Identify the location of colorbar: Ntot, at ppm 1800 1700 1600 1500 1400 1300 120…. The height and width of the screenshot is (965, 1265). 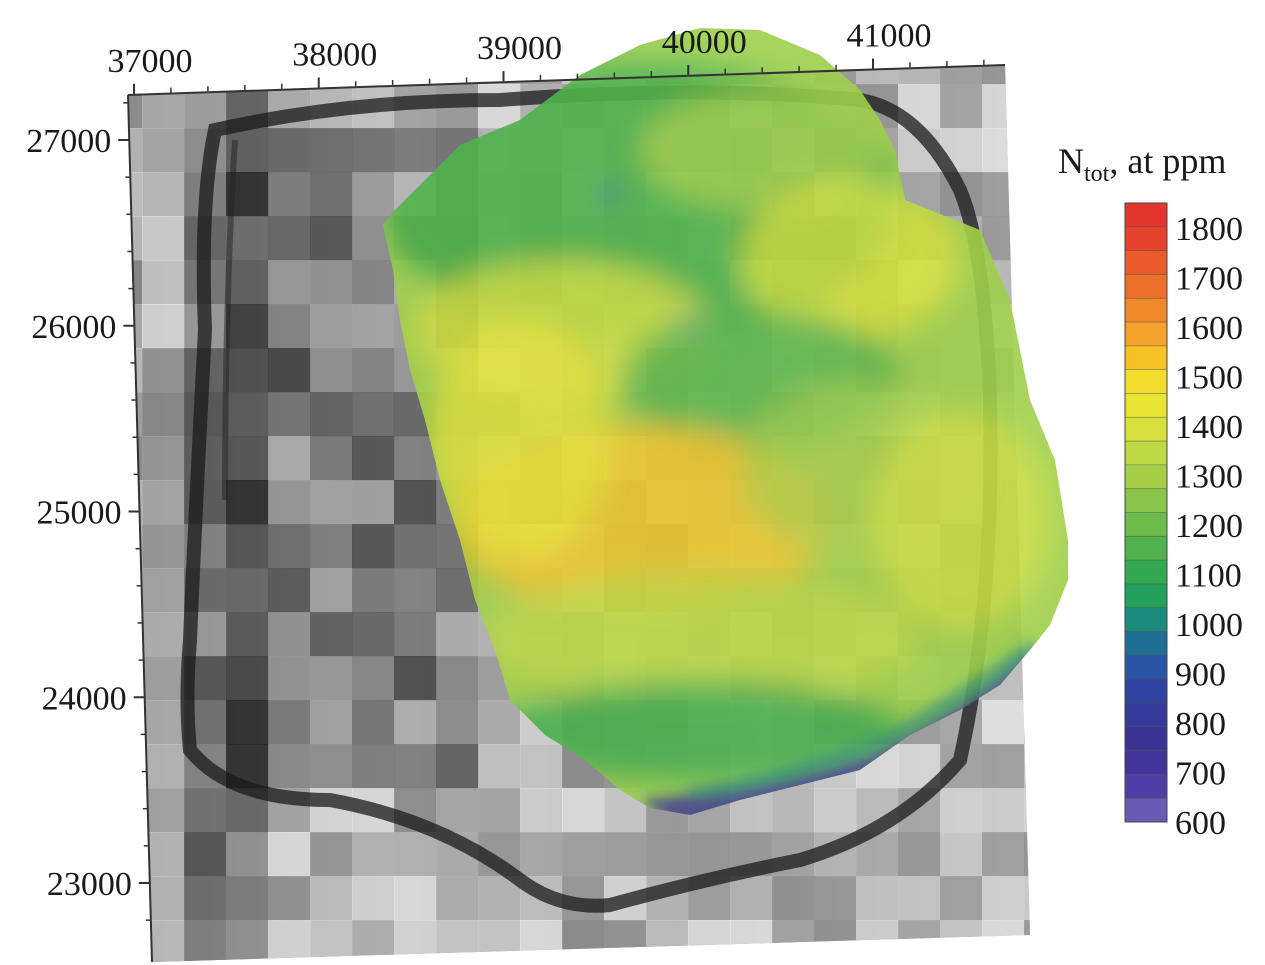
(1150, 491).